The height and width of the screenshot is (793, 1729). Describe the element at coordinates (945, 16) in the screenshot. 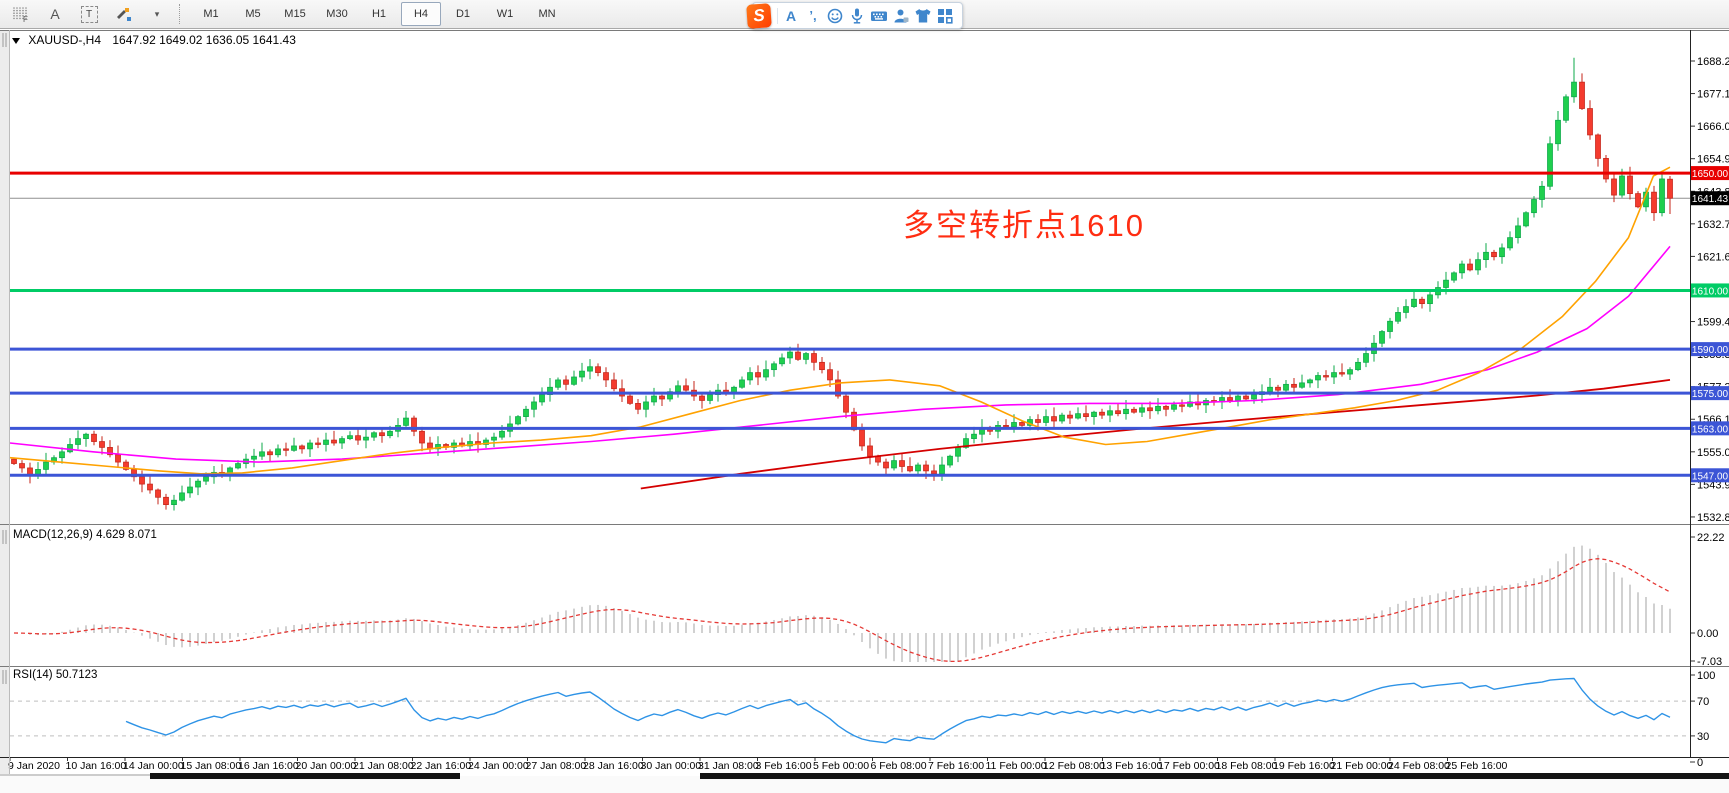

I see `ime-toolbox-icon` at that location.